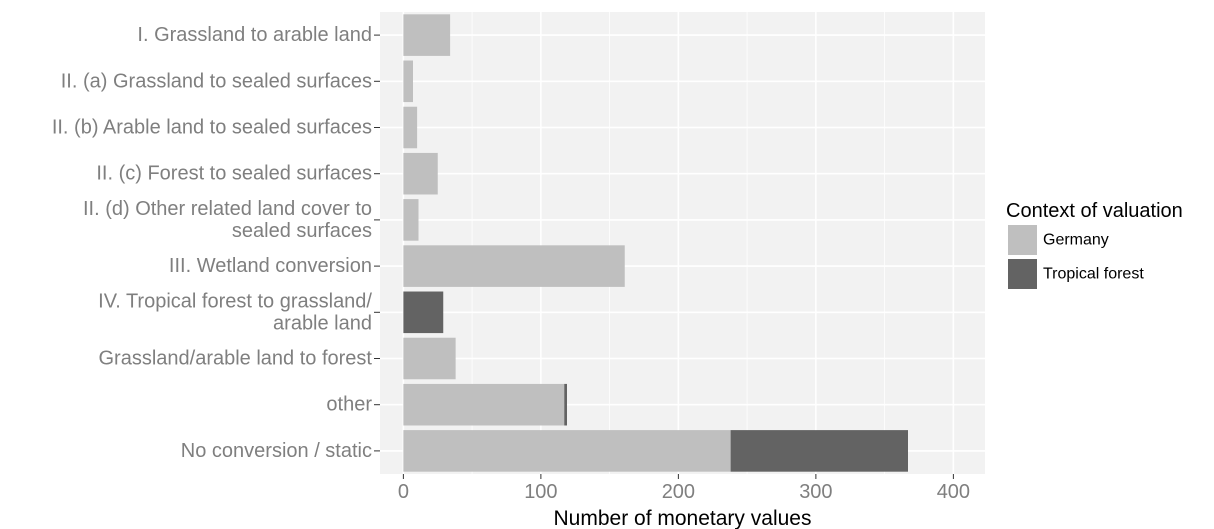 The width and height of the screenshot is (1214, 529). What do you see at coordinates (683, 518) in the screenshot?
I see `x-axis-title: Number of monetary values` at bounding box center [683, 518].